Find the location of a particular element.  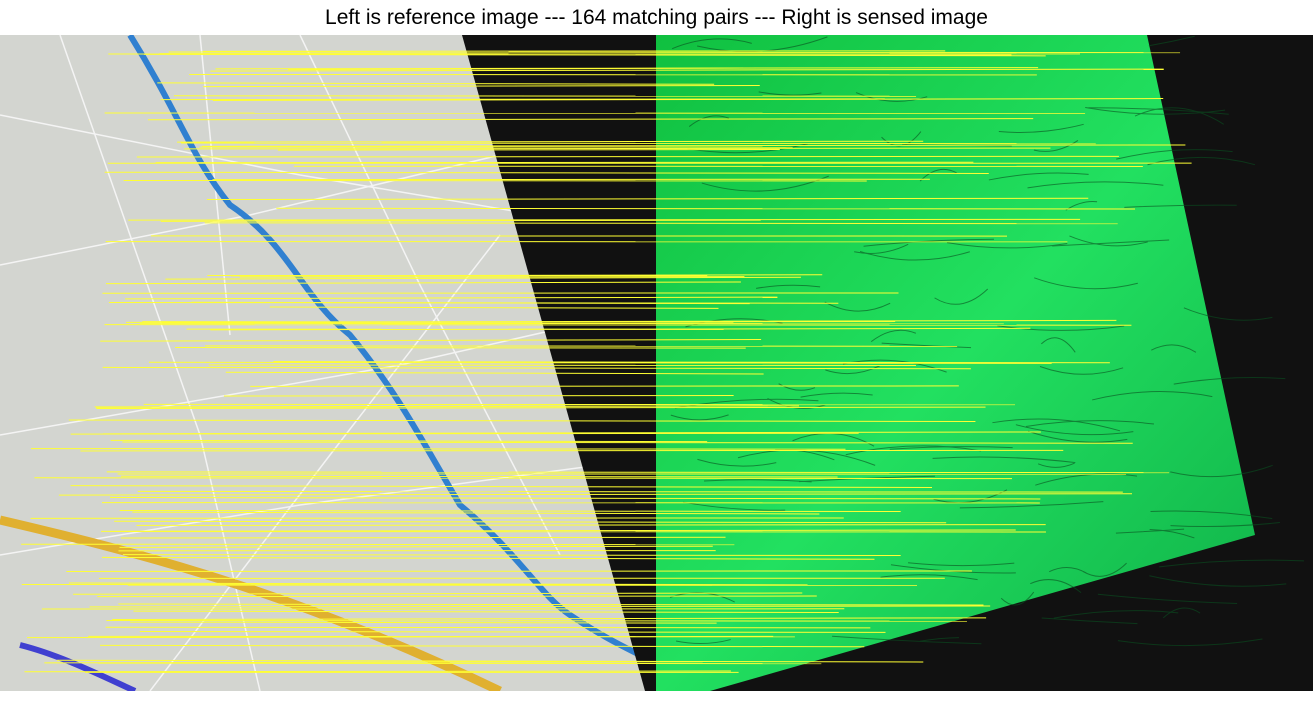

railway is located at coordinates (78, 666).